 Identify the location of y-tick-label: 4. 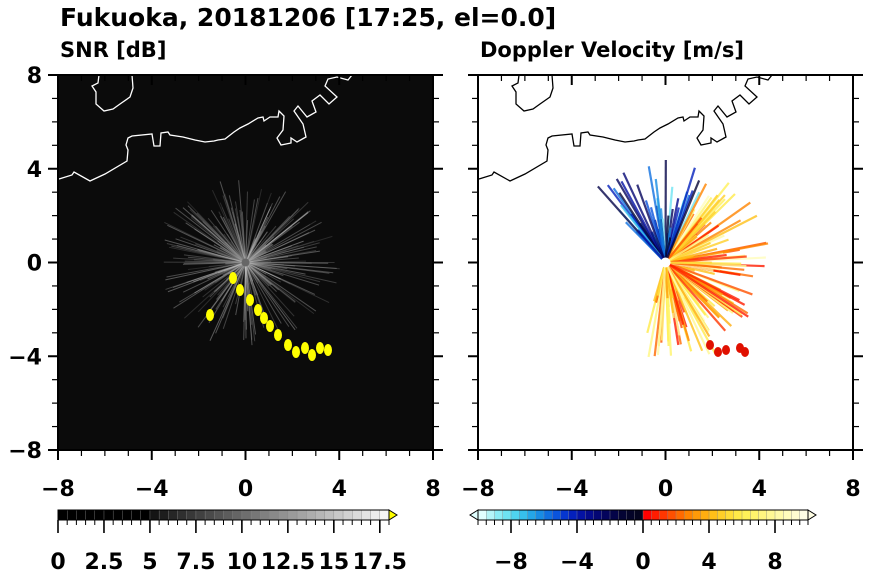
(34, 170).